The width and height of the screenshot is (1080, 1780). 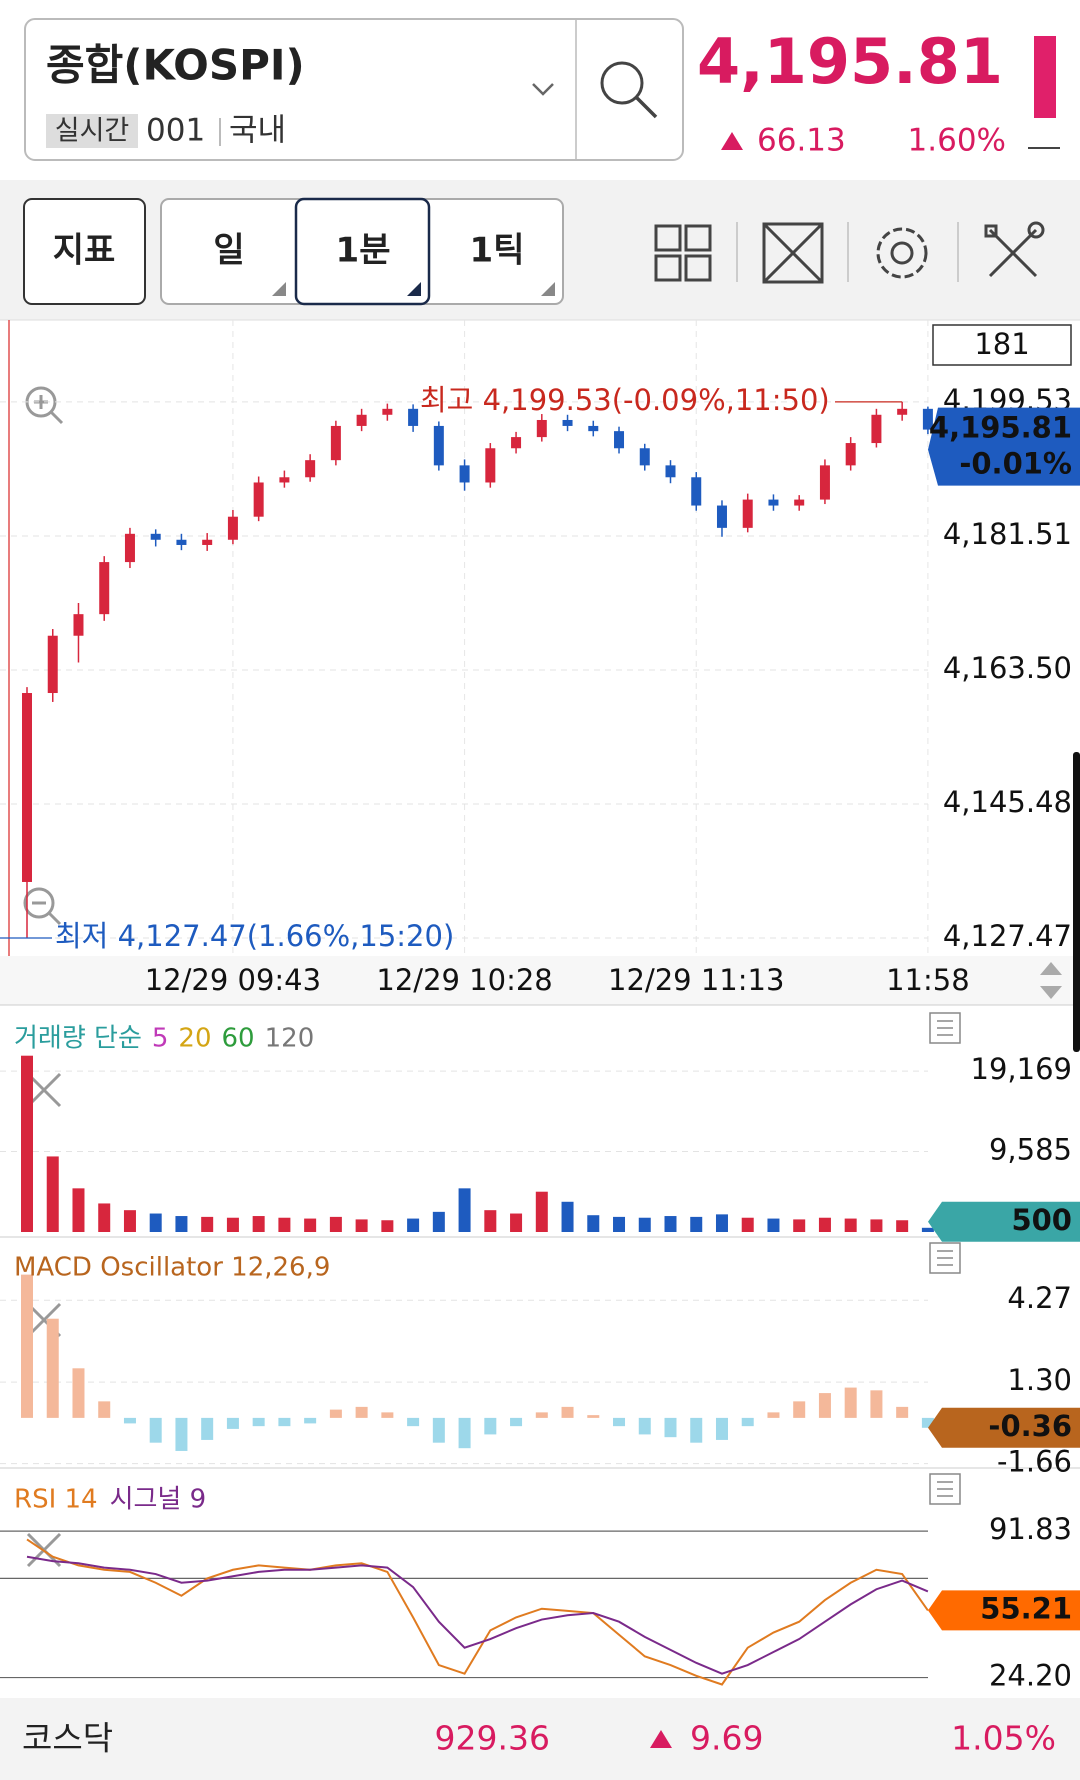 I want to click on legend-entry: 5, so click(x=160, y=1039).